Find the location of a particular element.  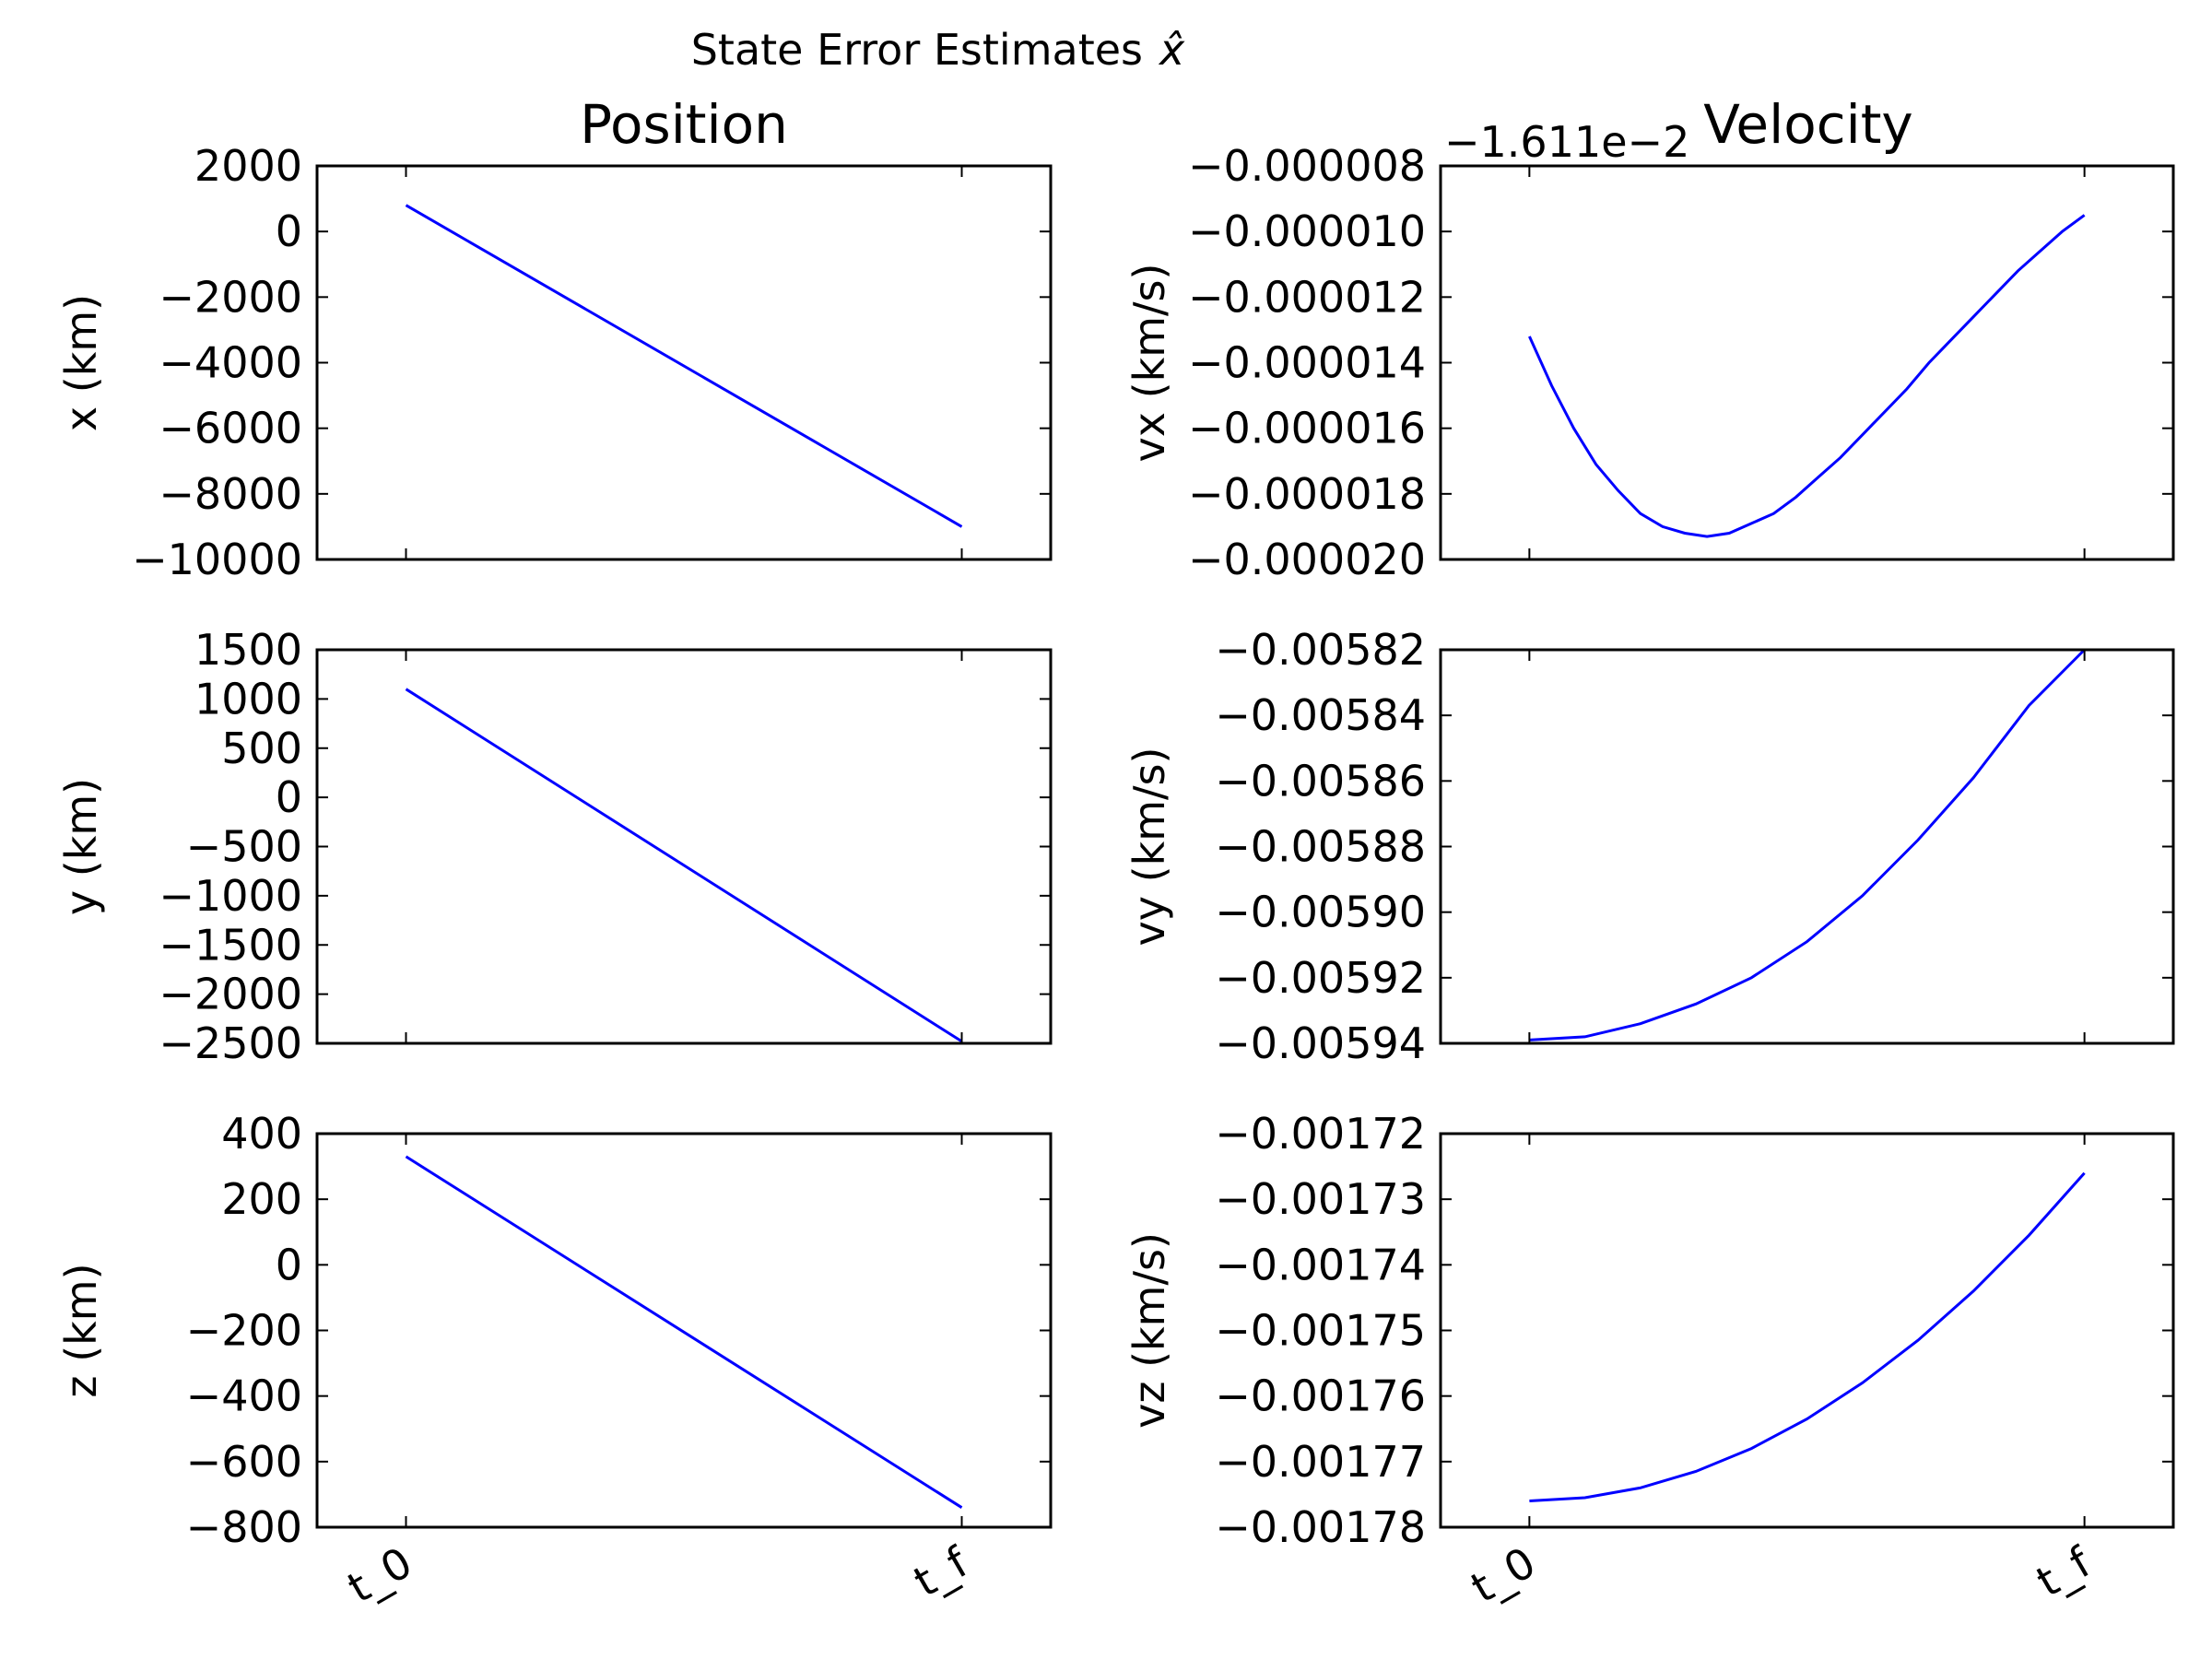

y-axis-label: x (km) is located at coordinates (81, 362).